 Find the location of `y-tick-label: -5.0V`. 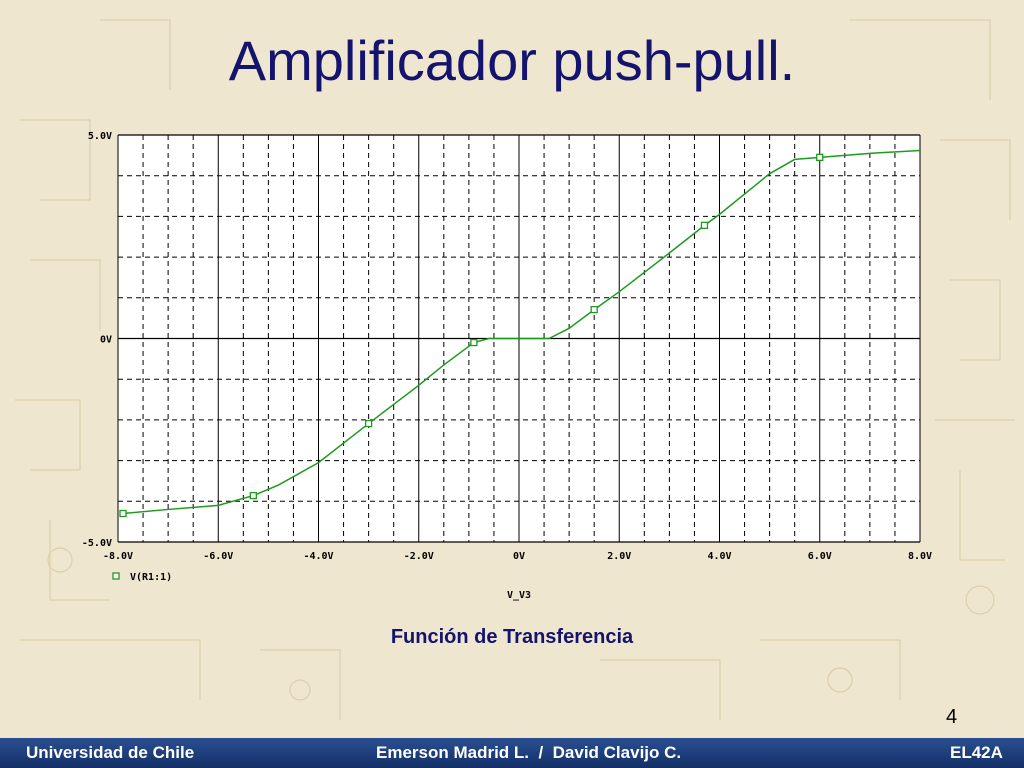

y-tick-label: -5.0V is located at coordinates (97, 543).